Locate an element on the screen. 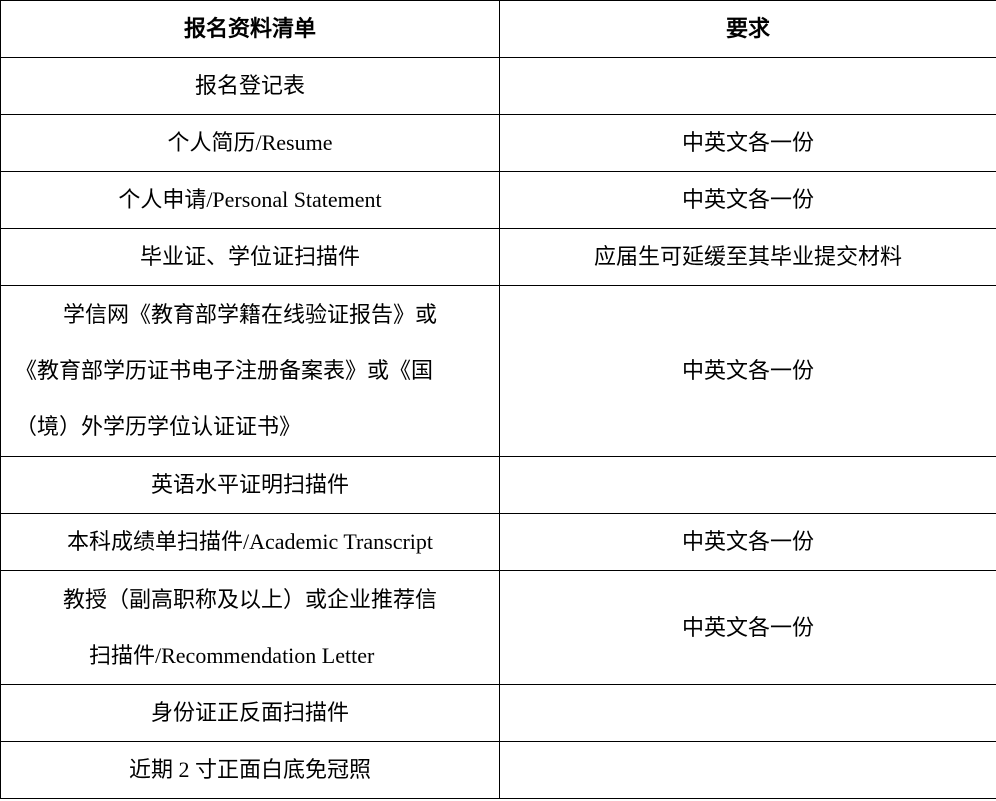  header-materials: 报名资料清单 is located at coordinates (250, 29).